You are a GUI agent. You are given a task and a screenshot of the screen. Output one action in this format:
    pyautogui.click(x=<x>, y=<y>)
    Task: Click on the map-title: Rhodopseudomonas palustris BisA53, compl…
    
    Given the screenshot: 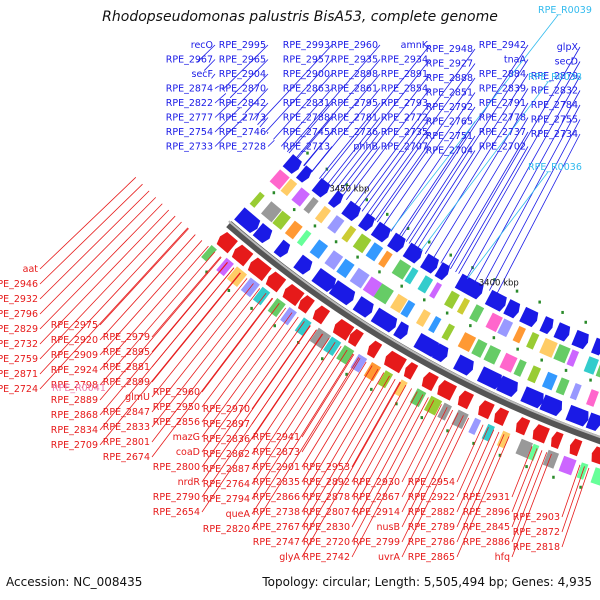 What is the action you would take?
    pyautogui.click(x=300, y=17)
    